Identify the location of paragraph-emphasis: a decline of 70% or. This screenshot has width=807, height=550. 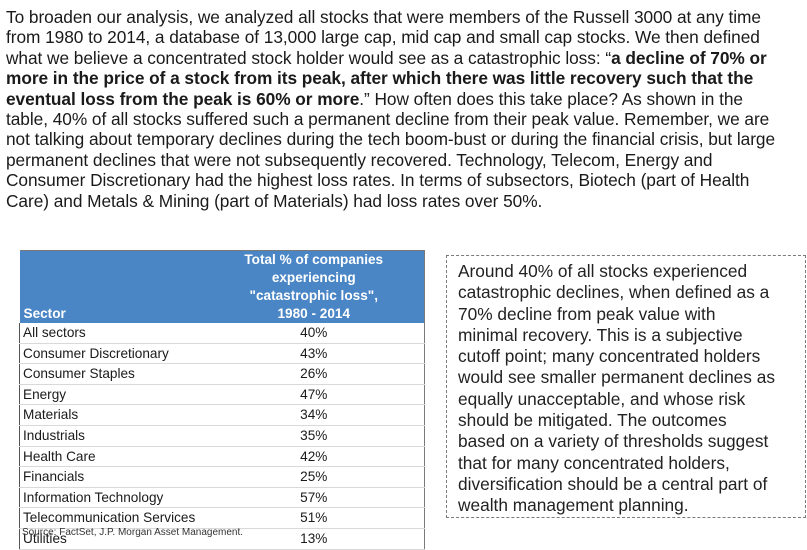
(689, 57).